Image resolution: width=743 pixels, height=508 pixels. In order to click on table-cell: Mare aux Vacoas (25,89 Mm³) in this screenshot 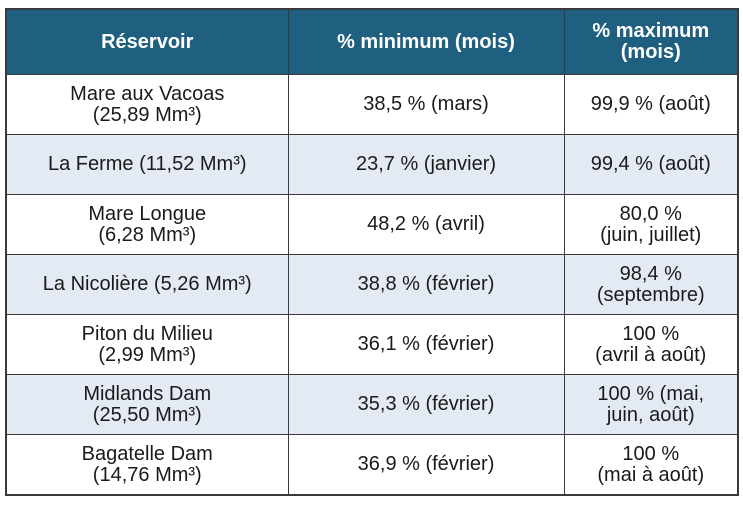, I will do `click(147, 104)`.